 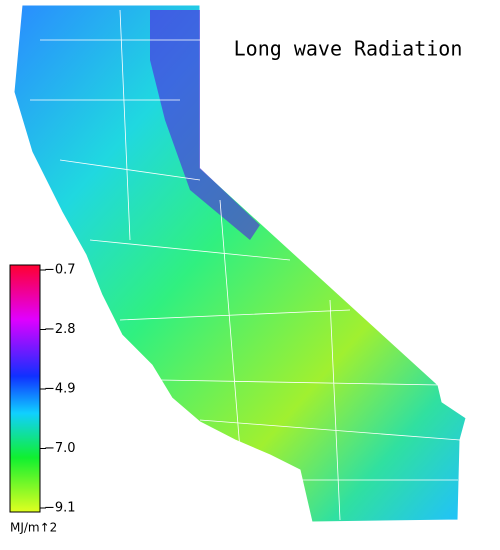 I want to click on colorbar-tick-label: −9.1, so click(x=60, y=508).